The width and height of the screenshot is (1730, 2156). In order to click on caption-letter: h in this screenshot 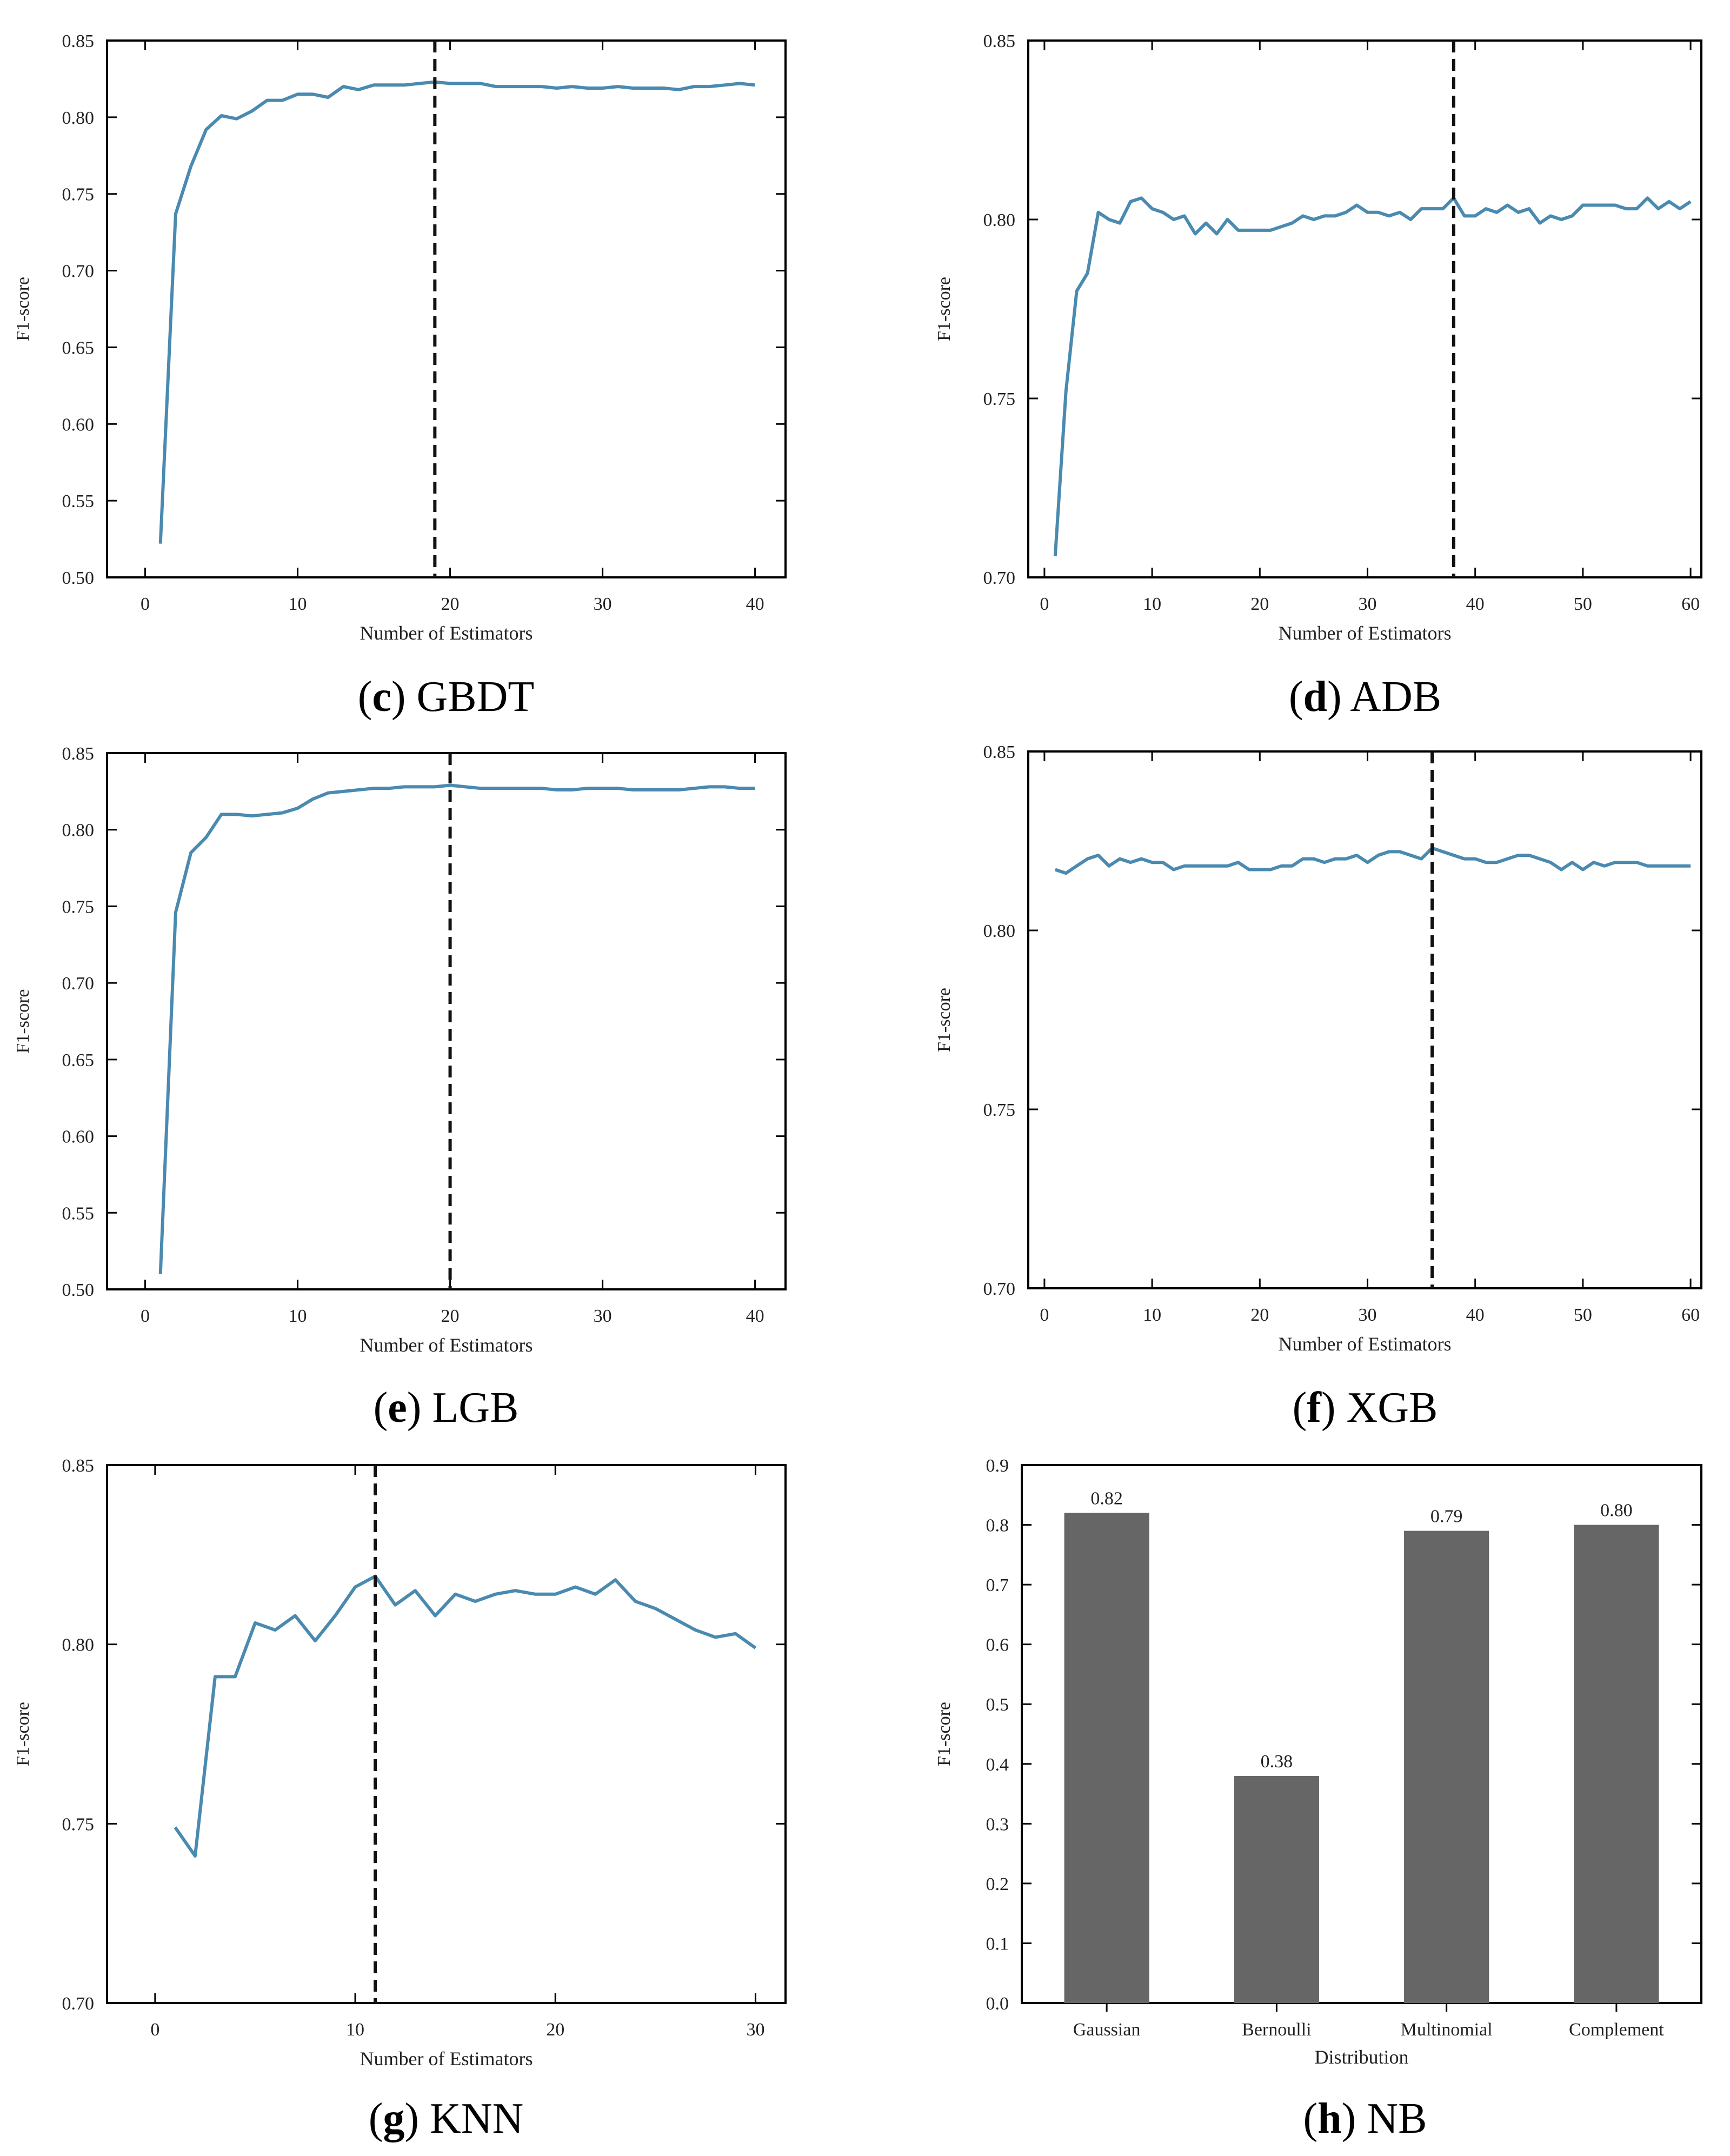, I will do `click(1330, 2118)`.